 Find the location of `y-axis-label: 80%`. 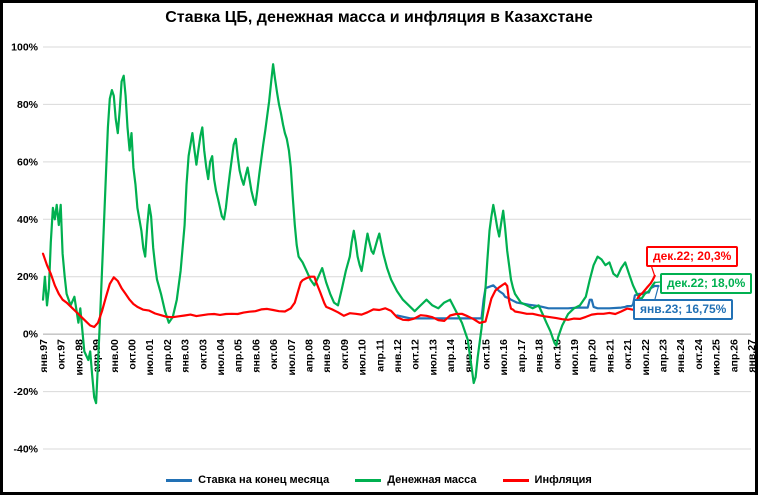

y-axis-label: 80% is located at coordinates (28, 105).